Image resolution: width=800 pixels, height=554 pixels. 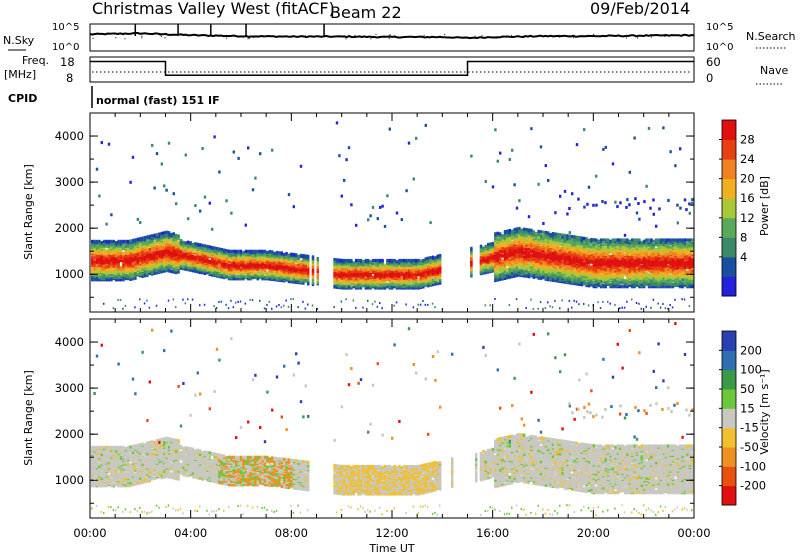 I want to click on nsky-tick-top: 10^5, so click(x=65, y=27).